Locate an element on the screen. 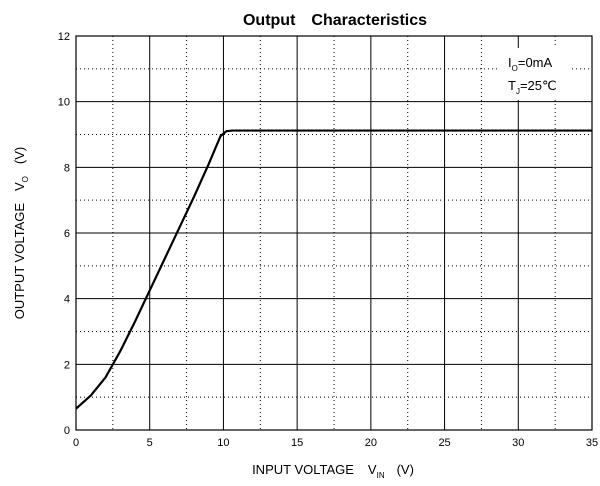 The image size is (600, 486). x-tick-label: 20 is located at coordinates (371, 443).